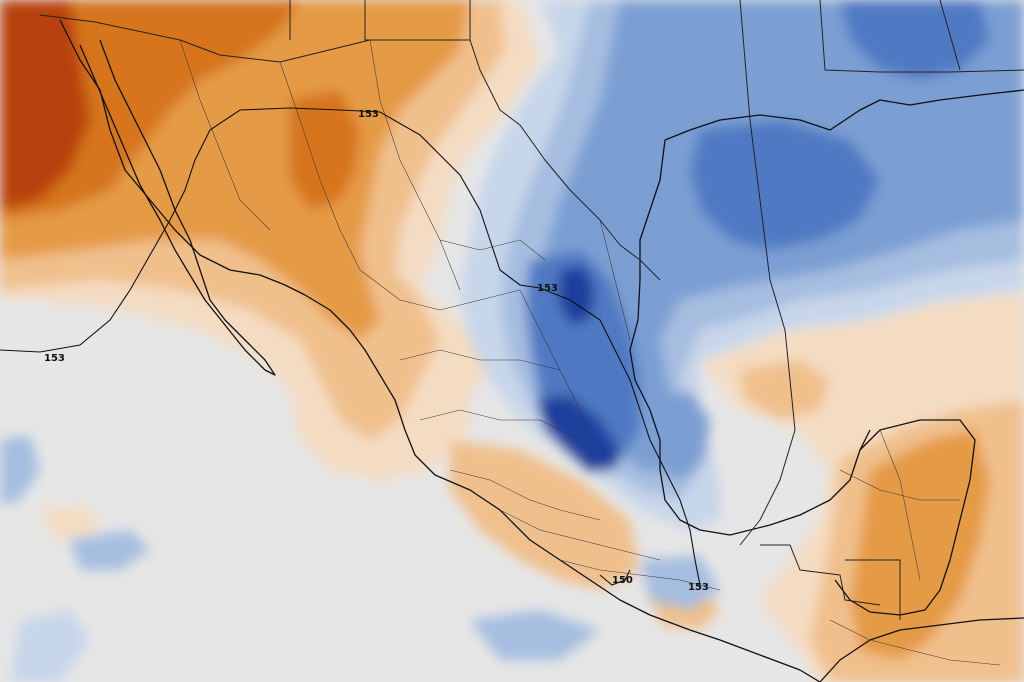 The image size is (1024, 682). I want to click on cool-region-pacific-southwest-faint, so click(50, 646).